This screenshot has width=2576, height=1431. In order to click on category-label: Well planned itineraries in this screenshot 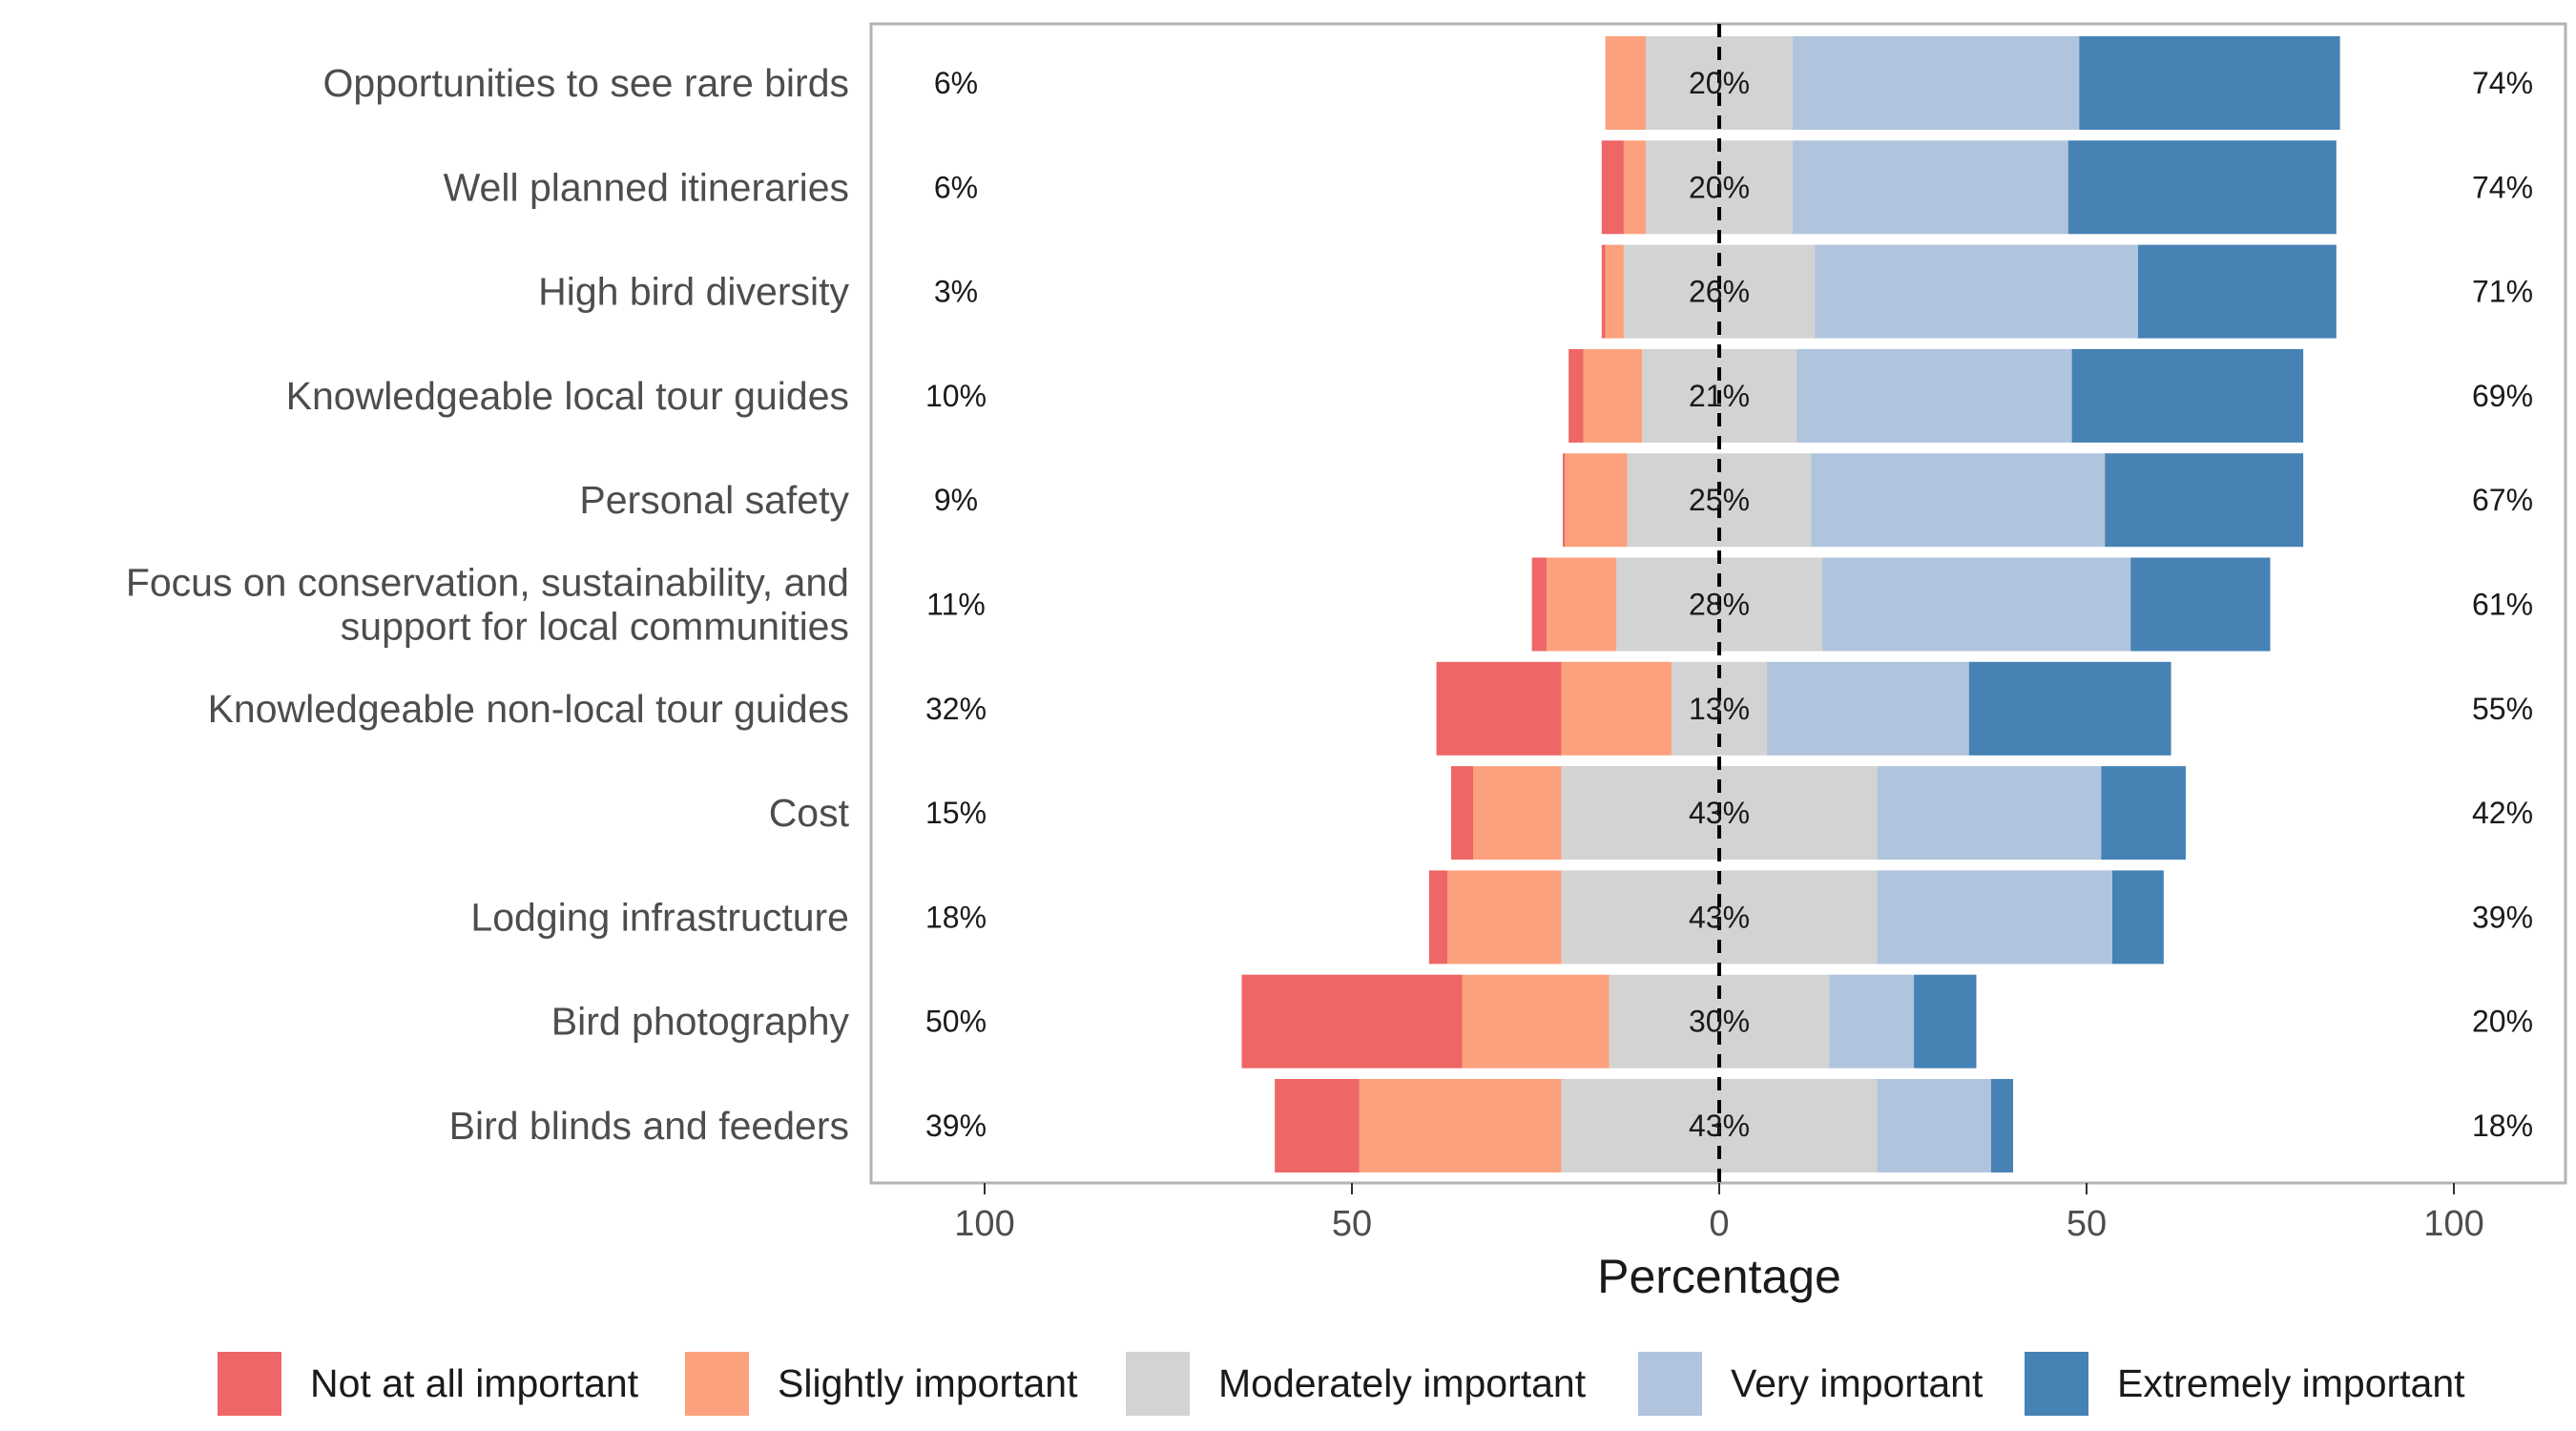, I will do `click(646, 187)`.